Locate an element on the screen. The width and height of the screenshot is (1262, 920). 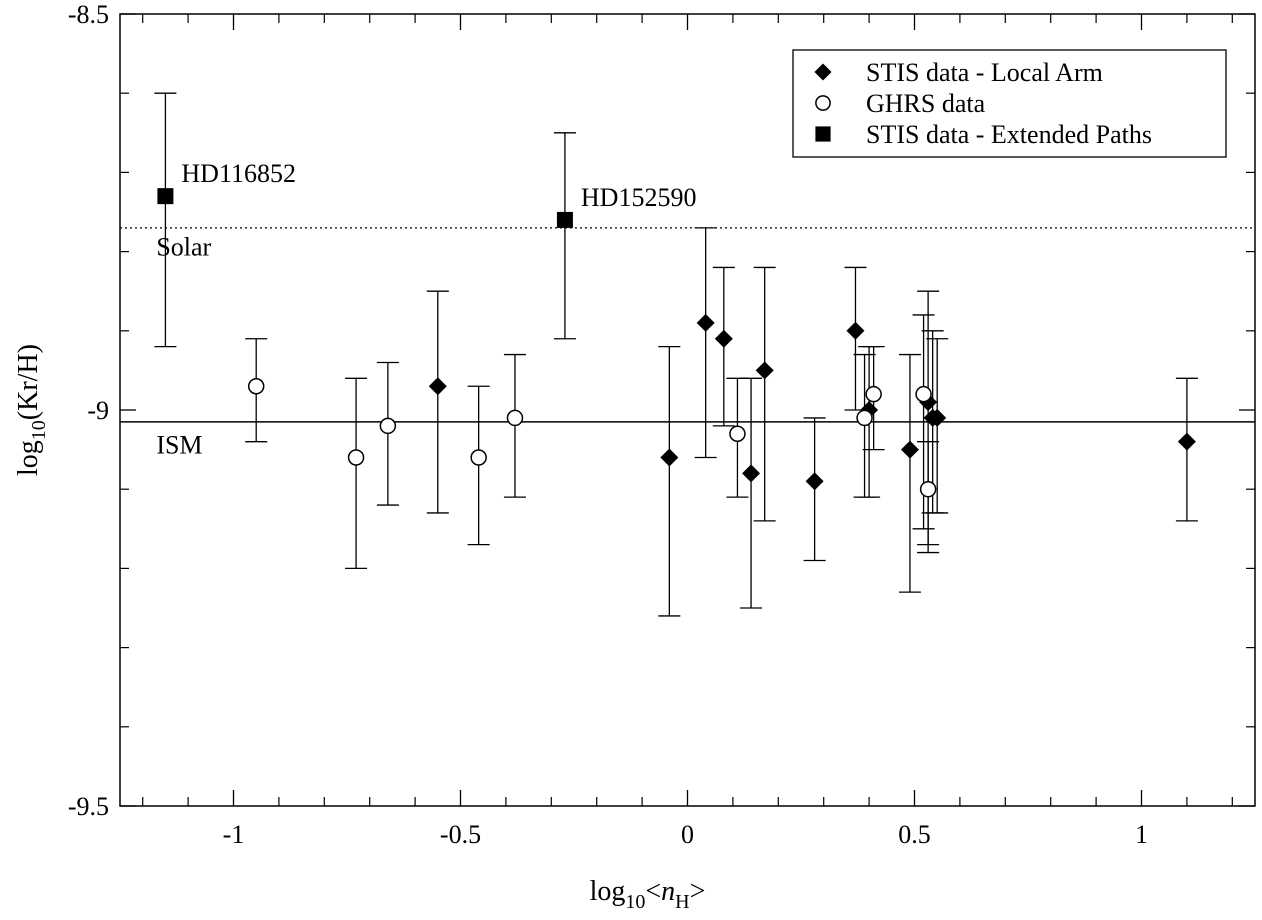
legend-label: GHRS data is located at coordinates (926, 103).